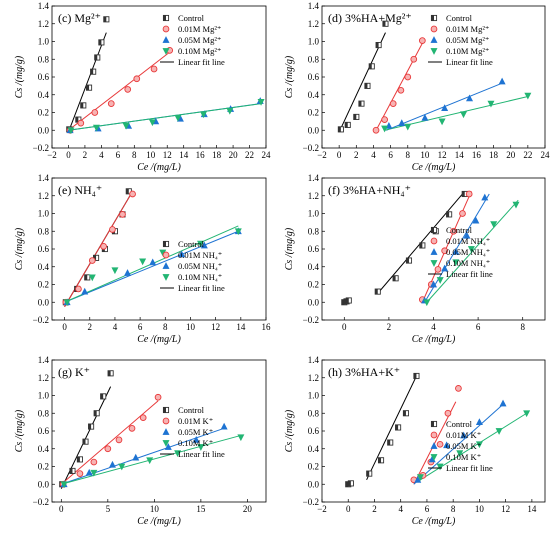 The height and width of the screenshot is (534, 550). Describe the element at coordinates (43, 285) in the screenshot. I see `y-tick-label: 0.2` at that location.